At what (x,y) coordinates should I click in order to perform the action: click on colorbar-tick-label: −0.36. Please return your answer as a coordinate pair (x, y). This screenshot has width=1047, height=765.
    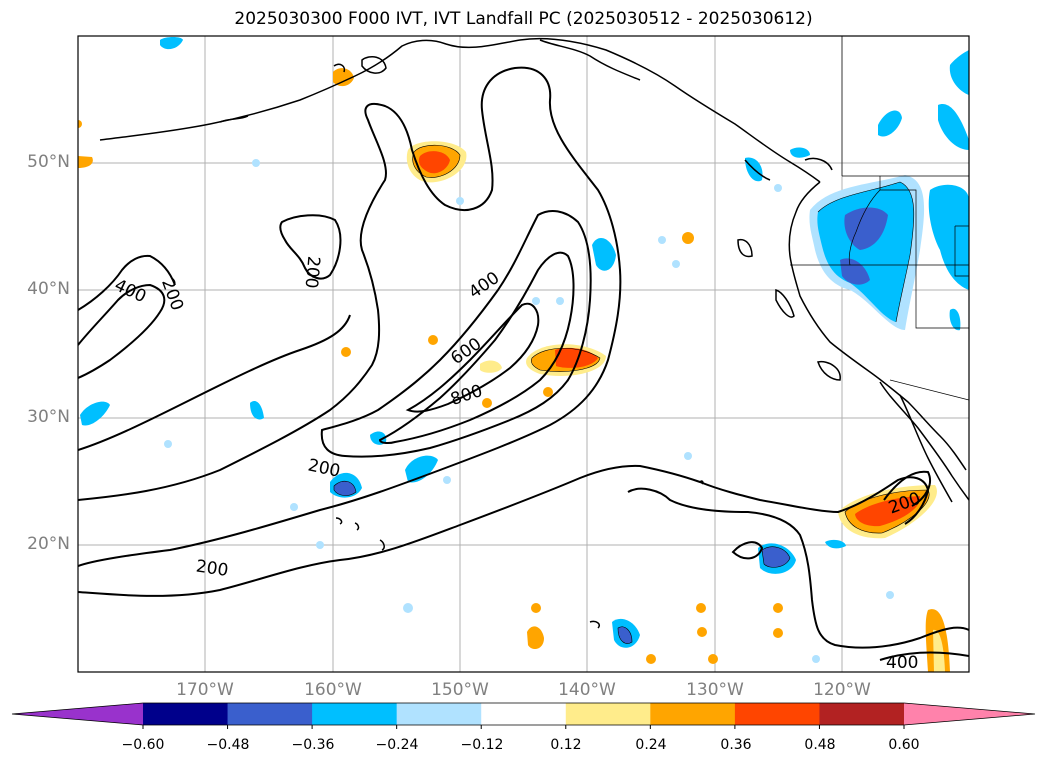
    Looking at the image, I should click on (313, 745).